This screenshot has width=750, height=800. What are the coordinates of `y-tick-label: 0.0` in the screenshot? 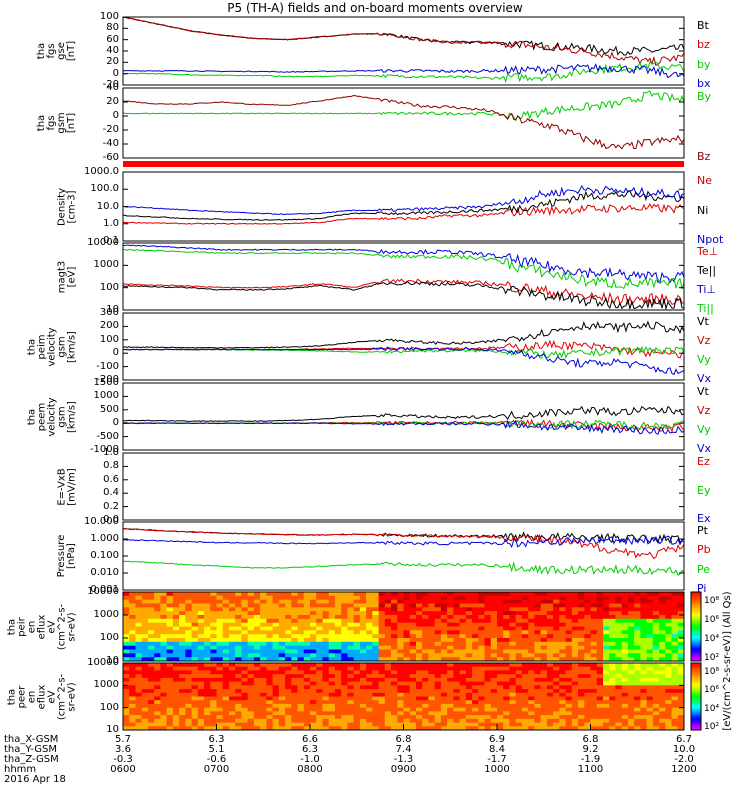 It's located at (111, 519).